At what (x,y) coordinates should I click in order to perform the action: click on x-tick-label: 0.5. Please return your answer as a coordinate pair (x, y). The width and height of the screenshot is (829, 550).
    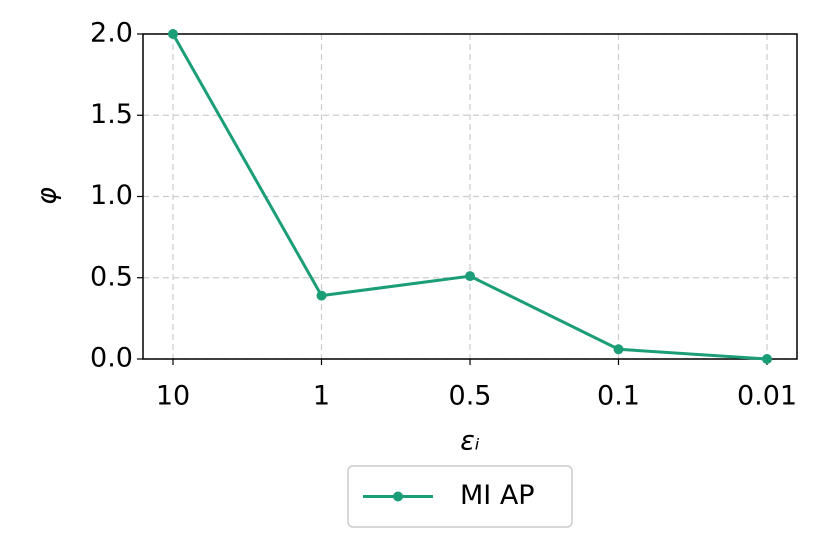
    Looking at the image, I should click on (470, 396).